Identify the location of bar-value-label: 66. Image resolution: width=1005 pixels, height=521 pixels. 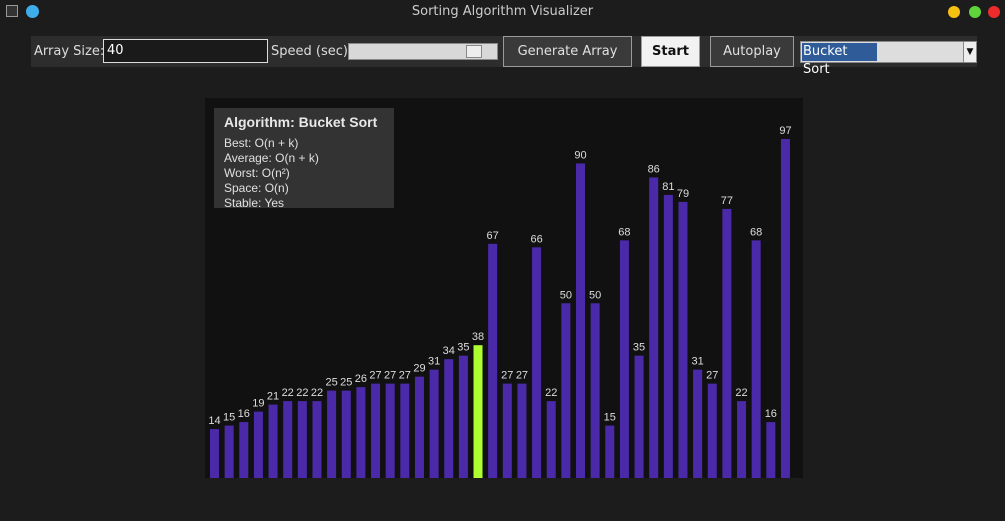
(536, 239).